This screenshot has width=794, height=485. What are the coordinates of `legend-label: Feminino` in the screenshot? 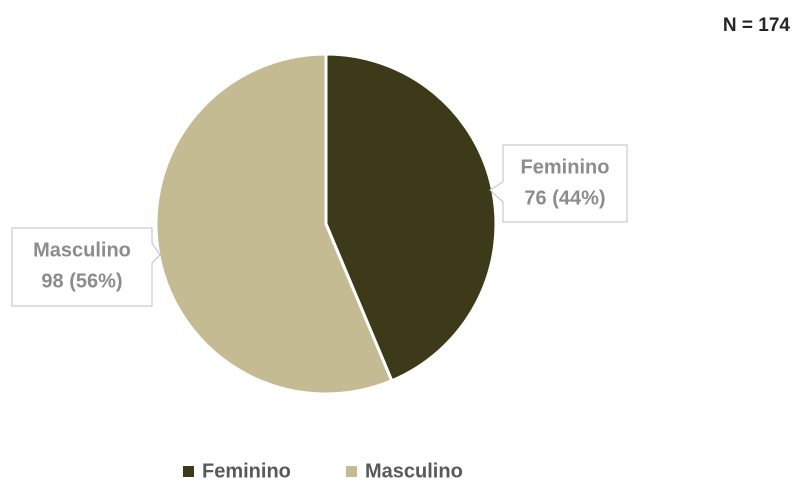 It's located at (246, 471).